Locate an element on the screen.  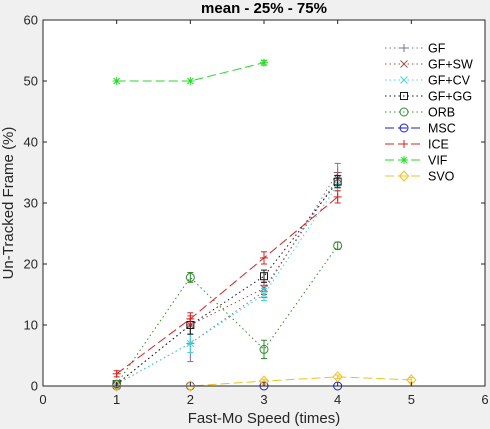
legend-item: GF+GG is located at coordinates (428, 97).